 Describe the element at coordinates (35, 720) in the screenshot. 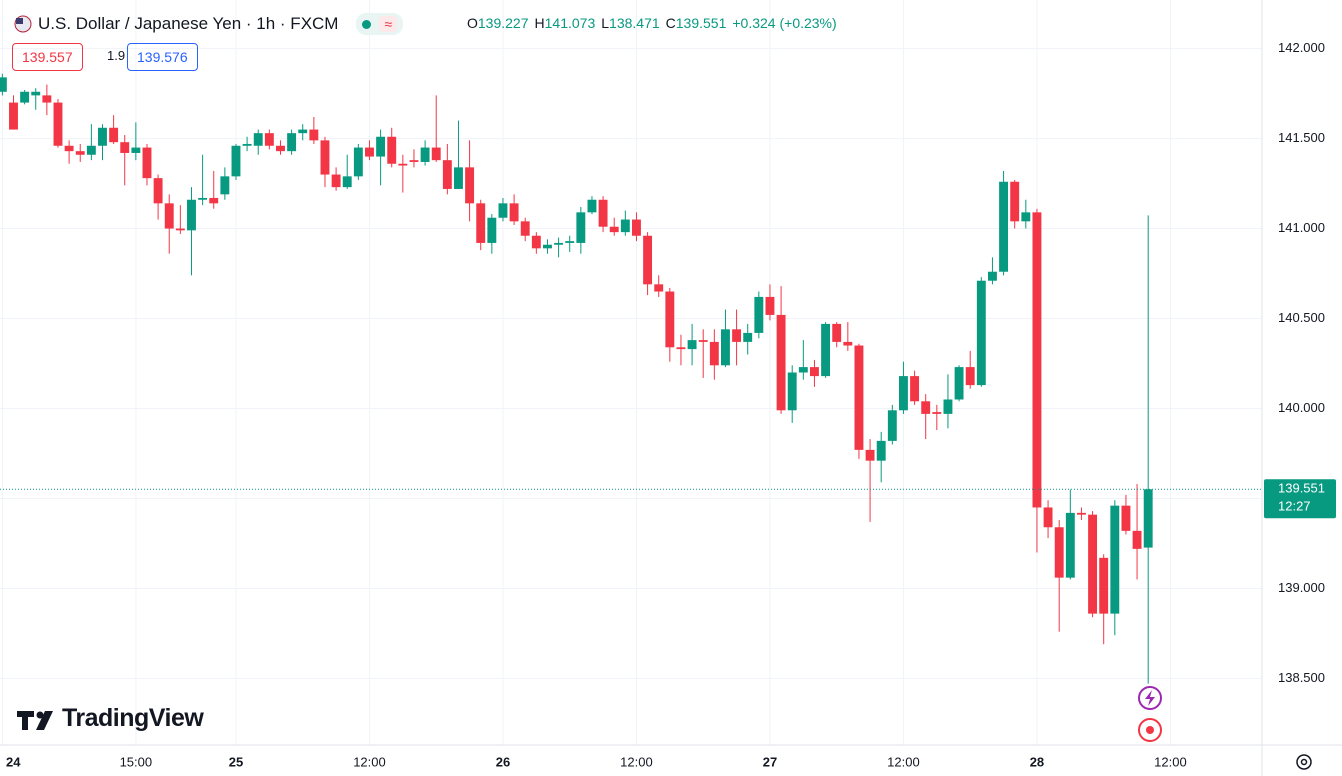

I see `logo-icon` at that location.